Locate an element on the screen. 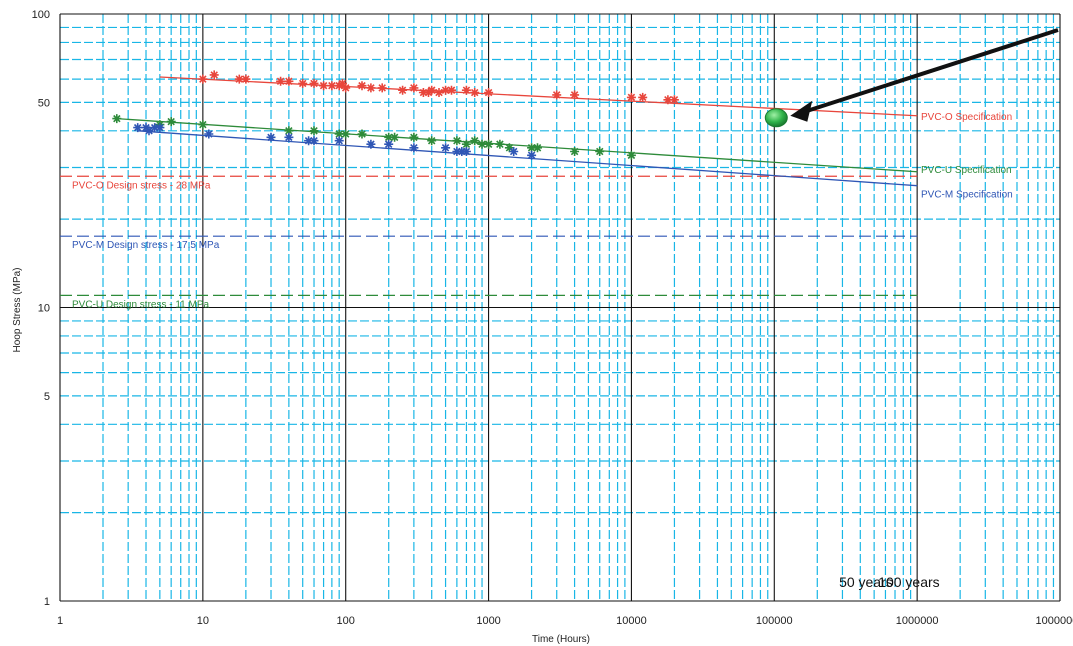 This screenshot has height=646, width=1073. series-pvc-u-specification: PVC-U Specification is located at coordinates (562, 145).